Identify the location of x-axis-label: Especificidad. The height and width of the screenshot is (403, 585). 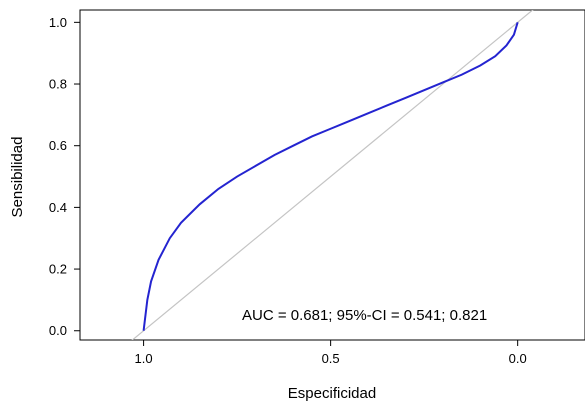
(332, 393).